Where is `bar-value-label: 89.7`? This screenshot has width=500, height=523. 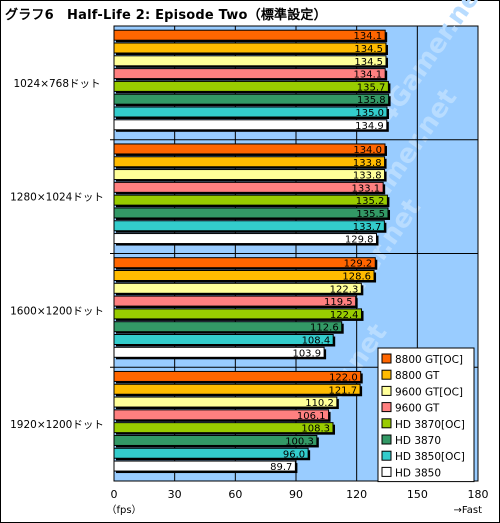
bar-value-label: 89.7 is located at coordinates (281, 467).